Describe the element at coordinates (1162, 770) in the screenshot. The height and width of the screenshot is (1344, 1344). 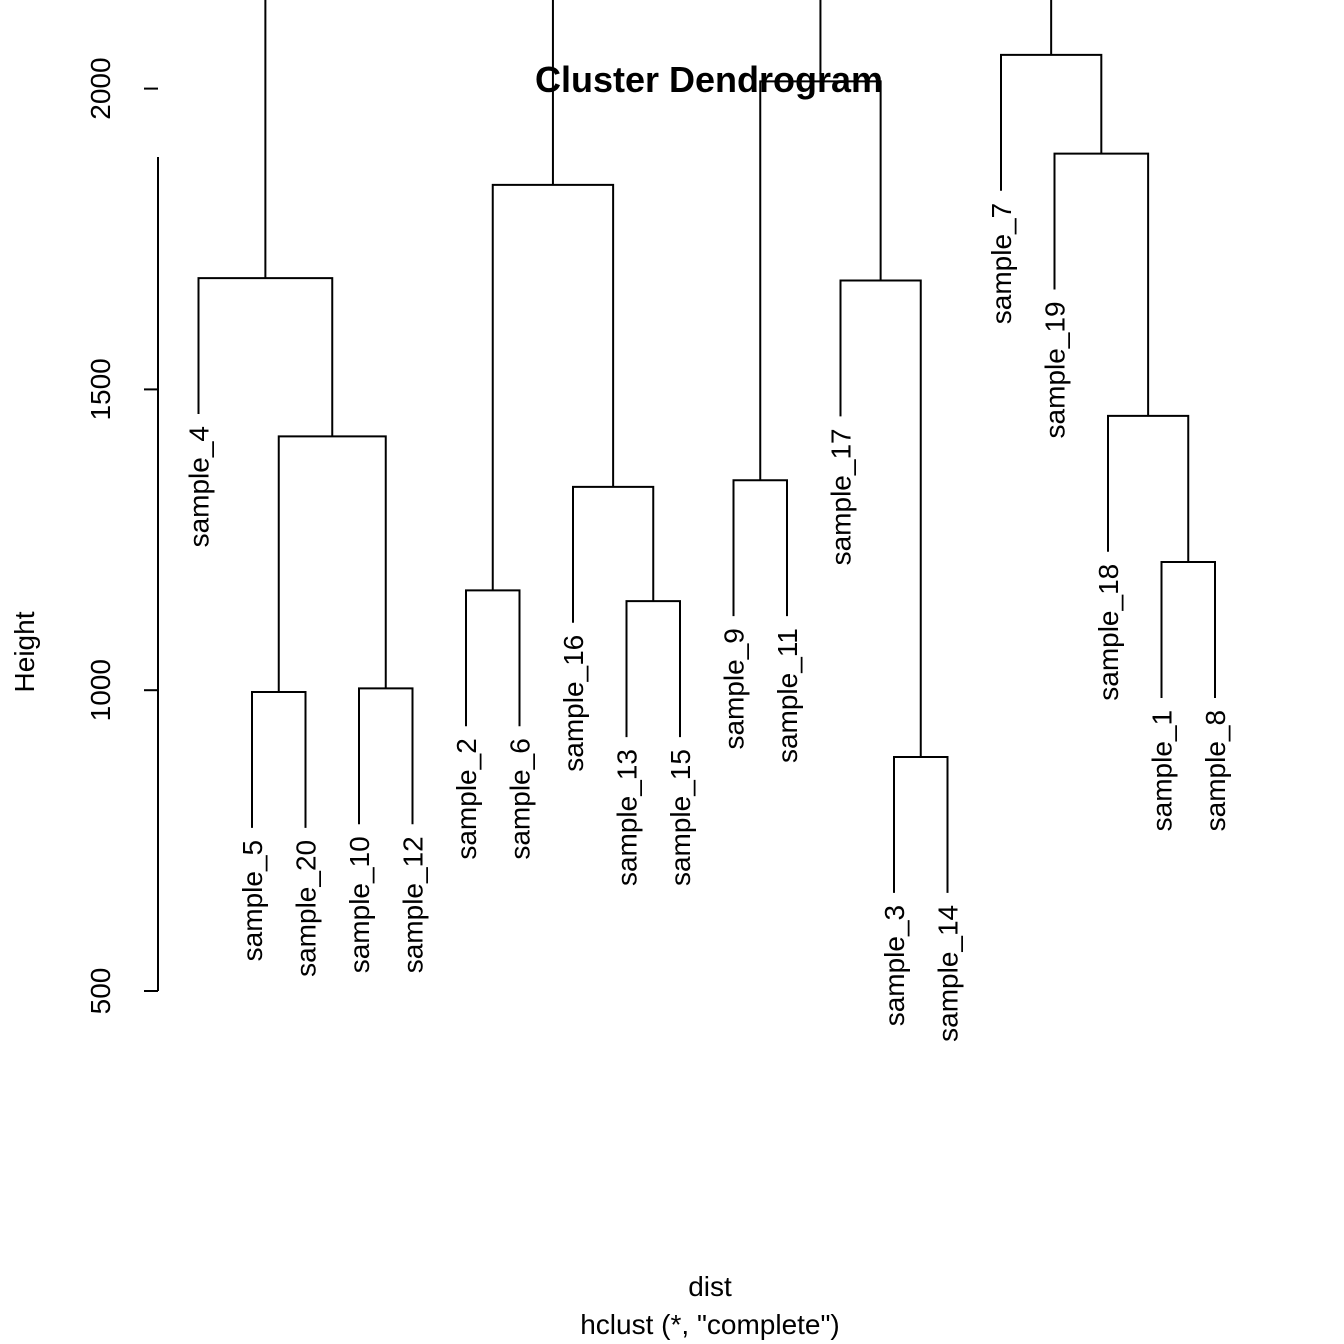
I see `leaf-label: sample_1` at that location.